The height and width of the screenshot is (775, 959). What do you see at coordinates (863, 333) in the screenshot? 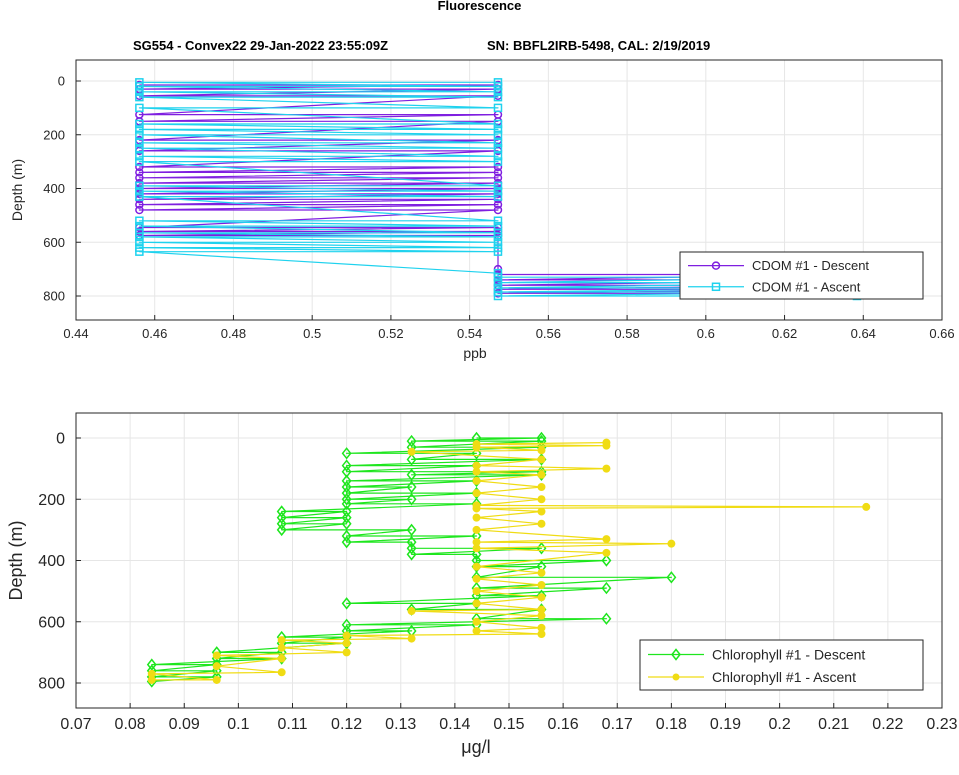
I see `x-tick-label: 0.64` at bounding box center [863, 333].